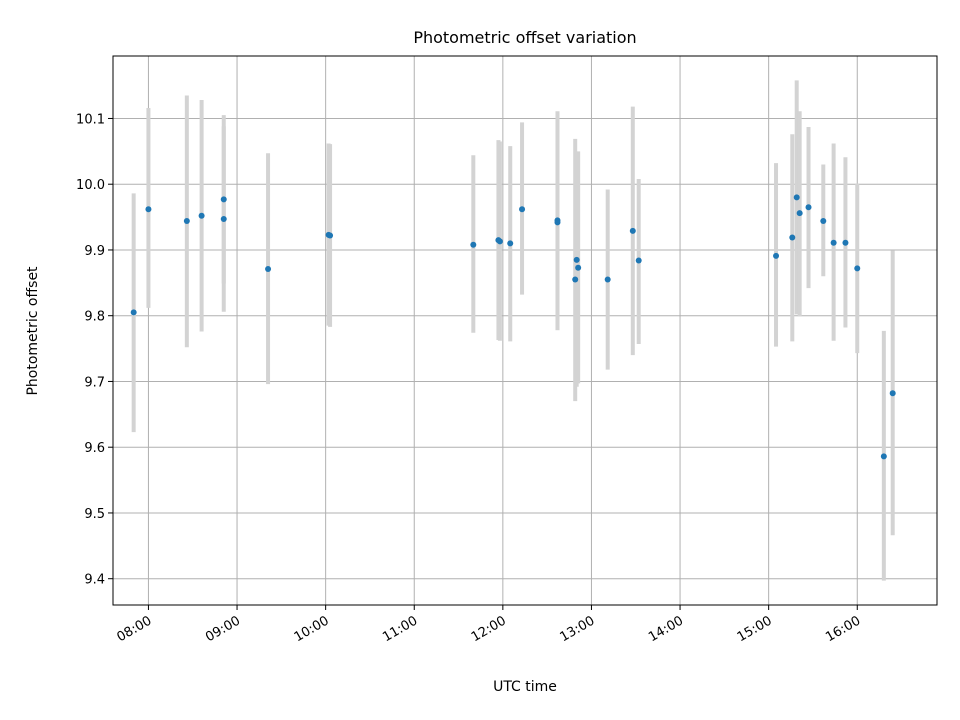  I want to click on chart-title: Photometric offset variation, so click(524, 37).